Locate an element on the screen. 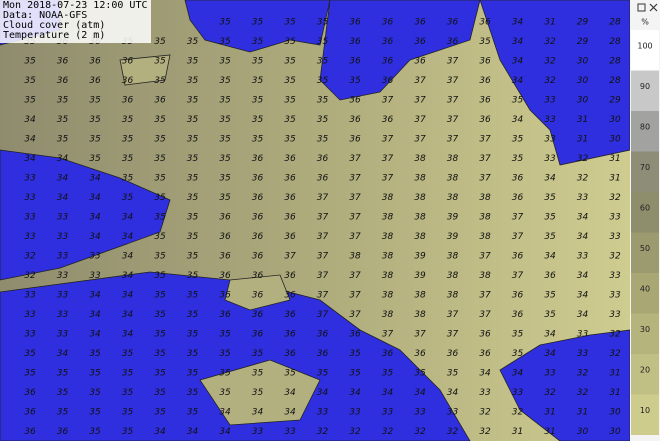 The image size is (660, 441). legend-label: 80 is located at coordinates (645, 127).